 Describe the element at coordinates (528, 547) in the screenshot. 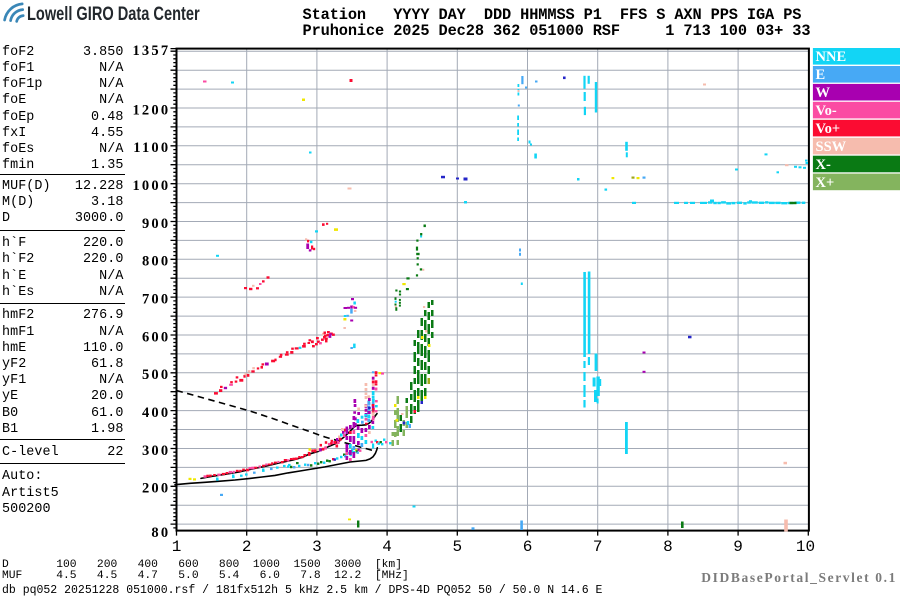

I see `svg-text: 6` at that location.